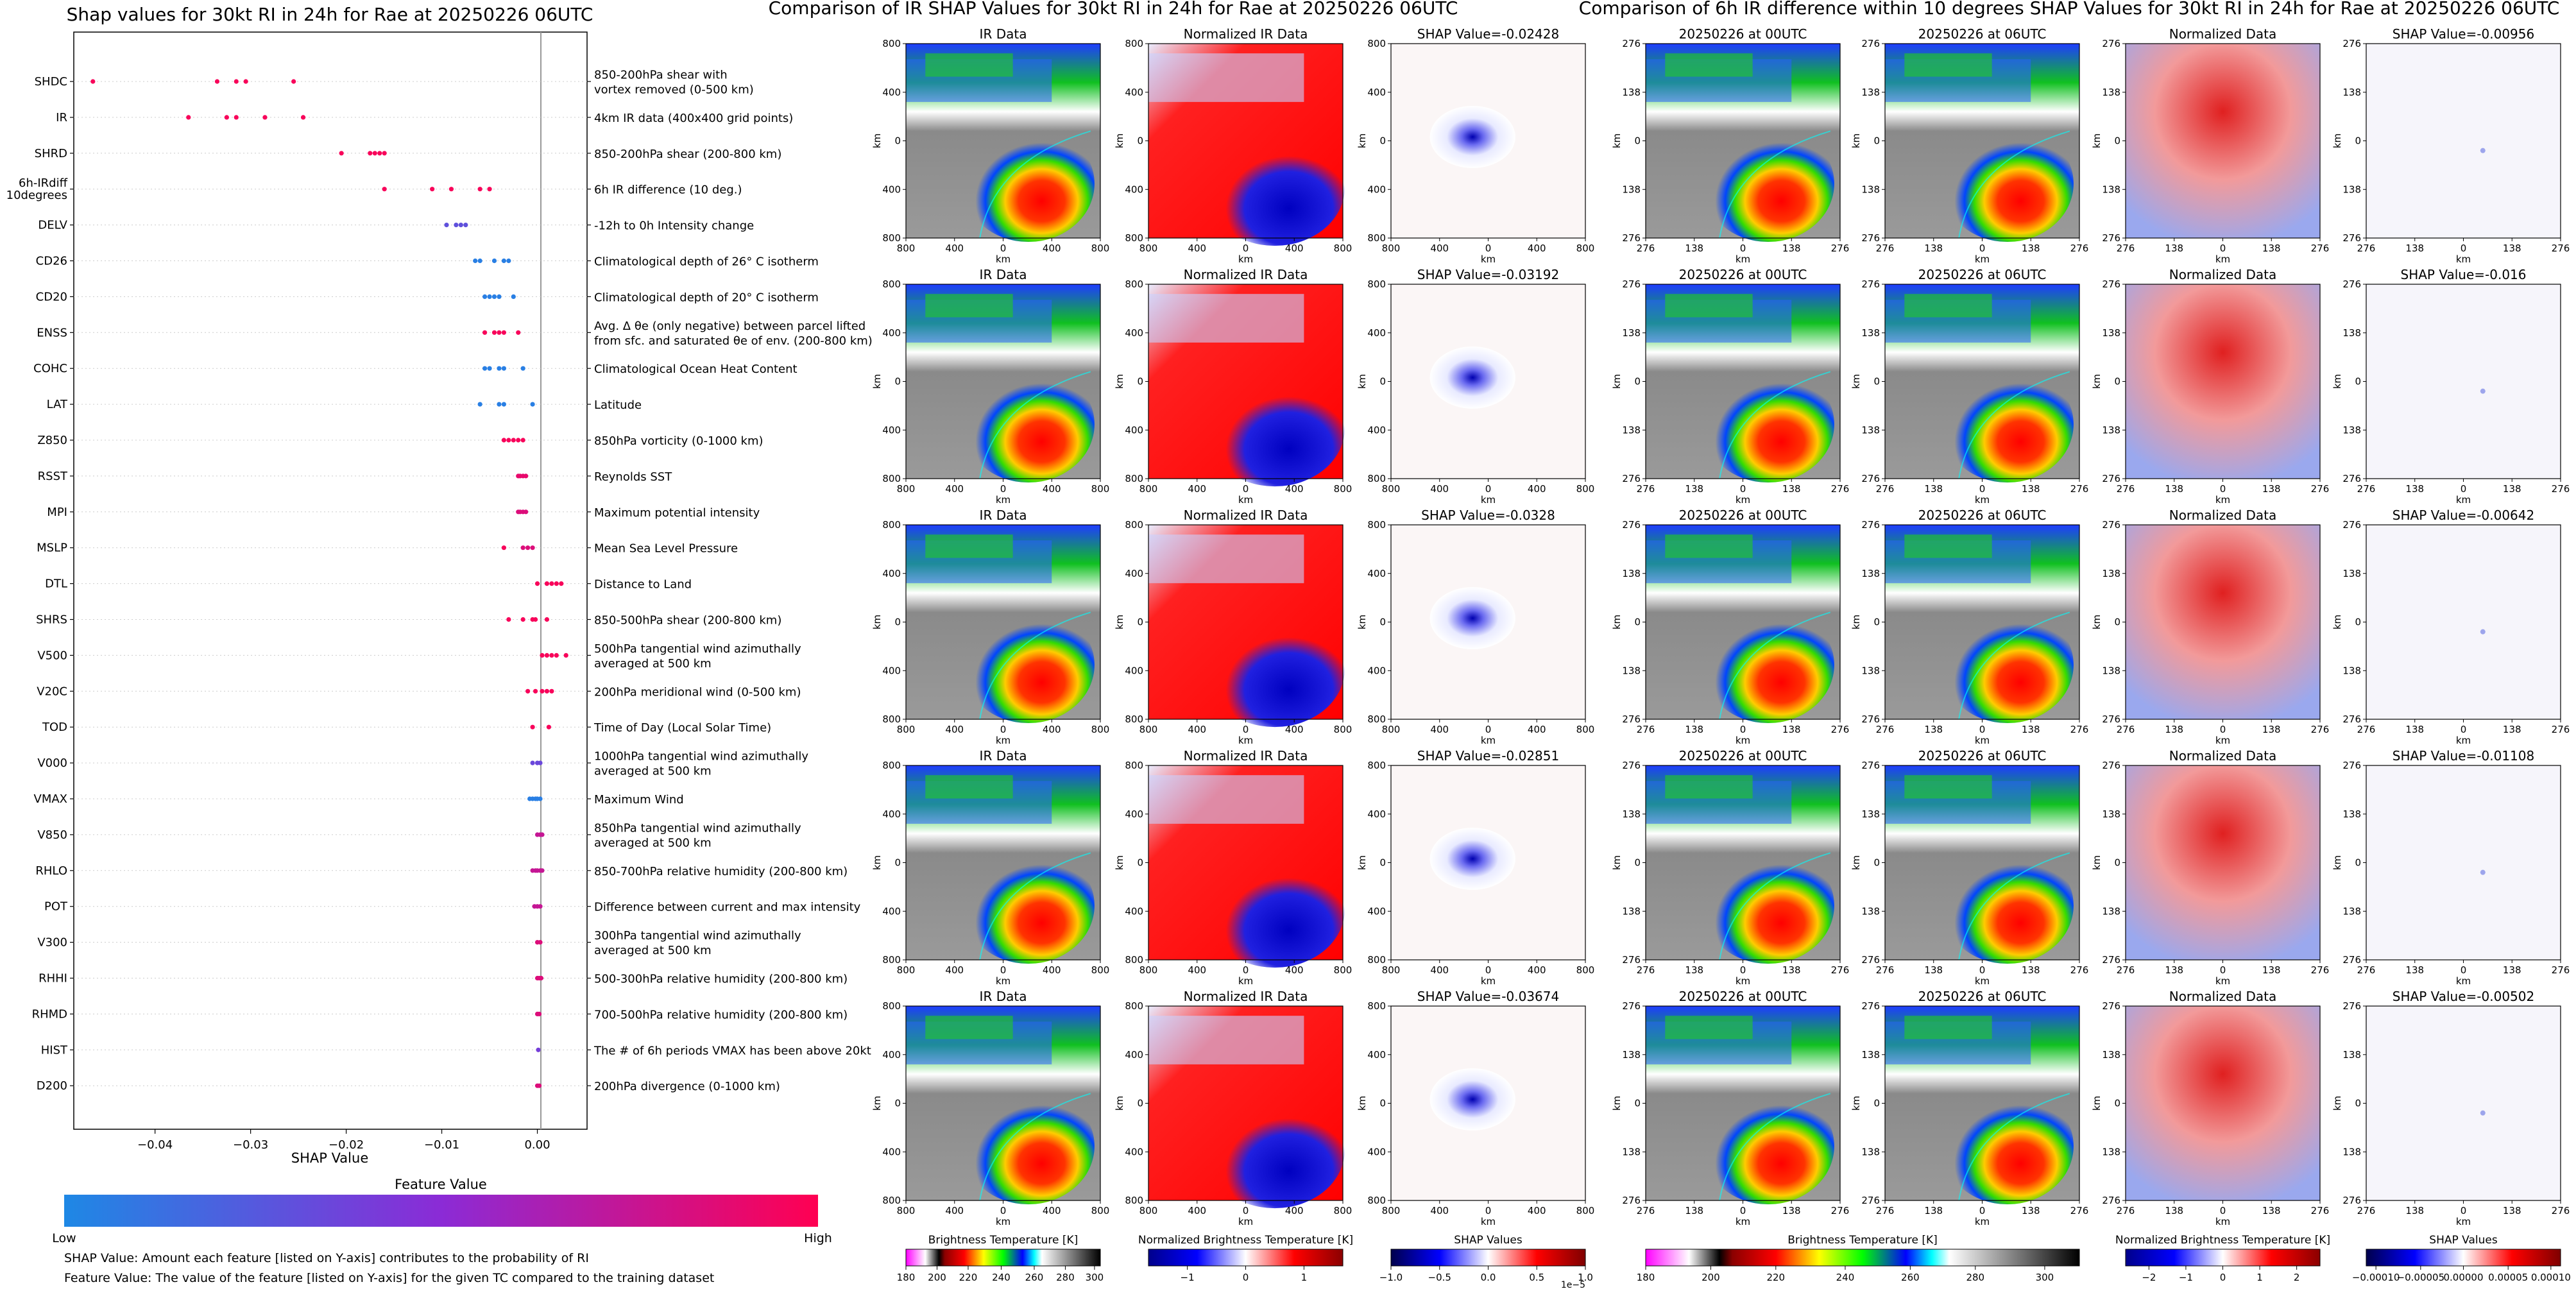 The width and height of the screenshot is (2576, 1289). I want to click on panel-title: SHAP Value=-0.0328, so click(1488, 515).